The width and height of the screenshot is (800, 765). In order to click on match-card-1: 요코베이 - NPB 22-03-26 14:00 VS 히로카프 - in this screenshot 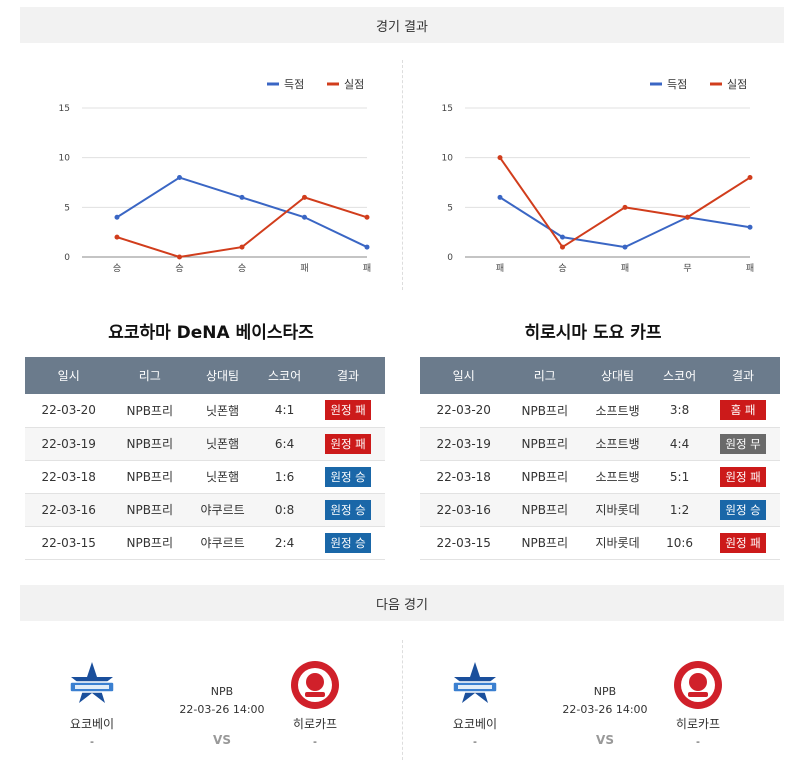, I will do `click(222, 705)`.